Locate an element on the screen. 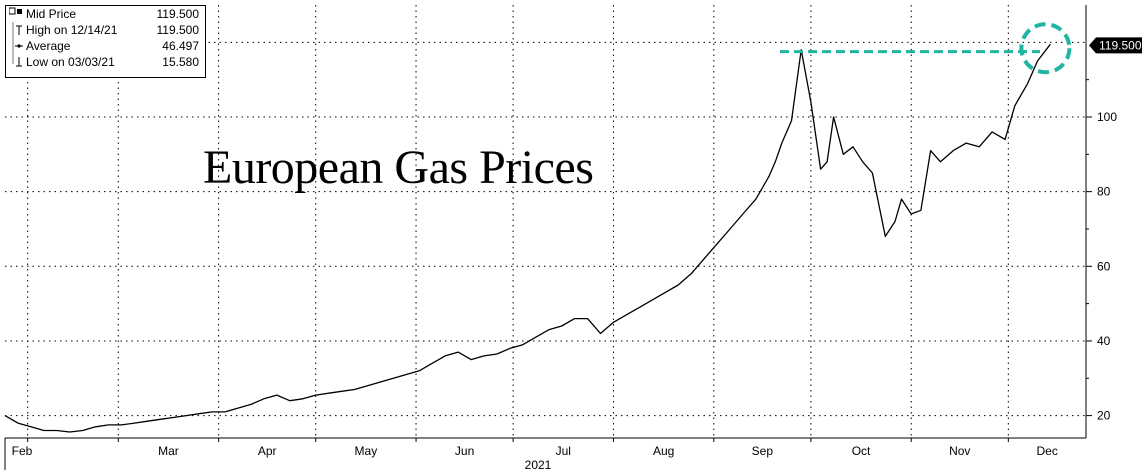  x-axis-label: 2021 is located at coordinates (538, 465).